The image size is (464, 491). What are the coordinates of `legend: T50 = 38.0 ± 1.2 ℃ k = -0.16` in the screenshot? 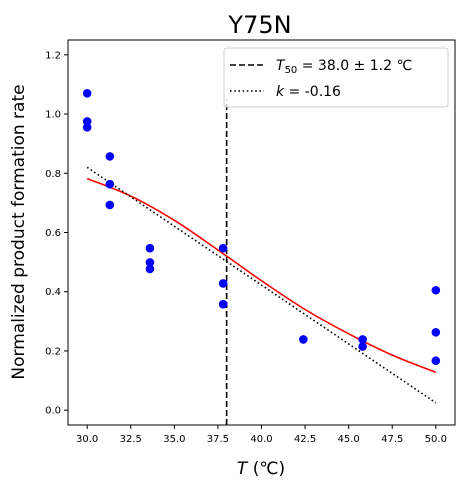 It's located at (336, 77).